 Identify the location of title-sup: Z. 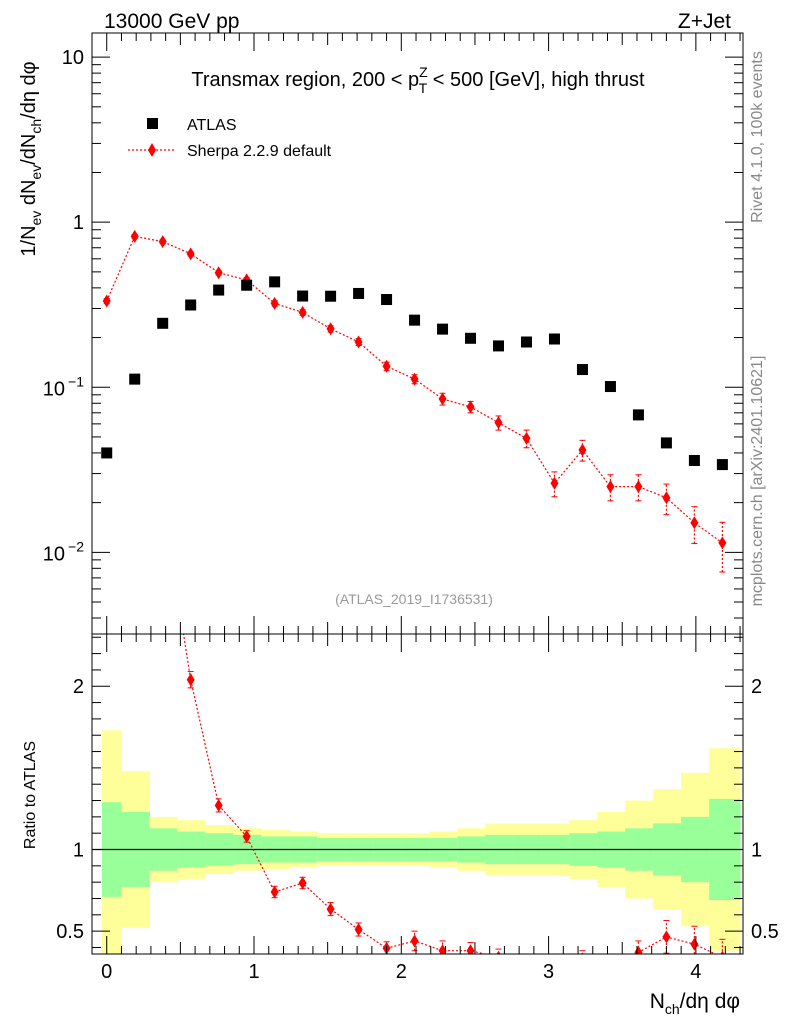
(423, 72).